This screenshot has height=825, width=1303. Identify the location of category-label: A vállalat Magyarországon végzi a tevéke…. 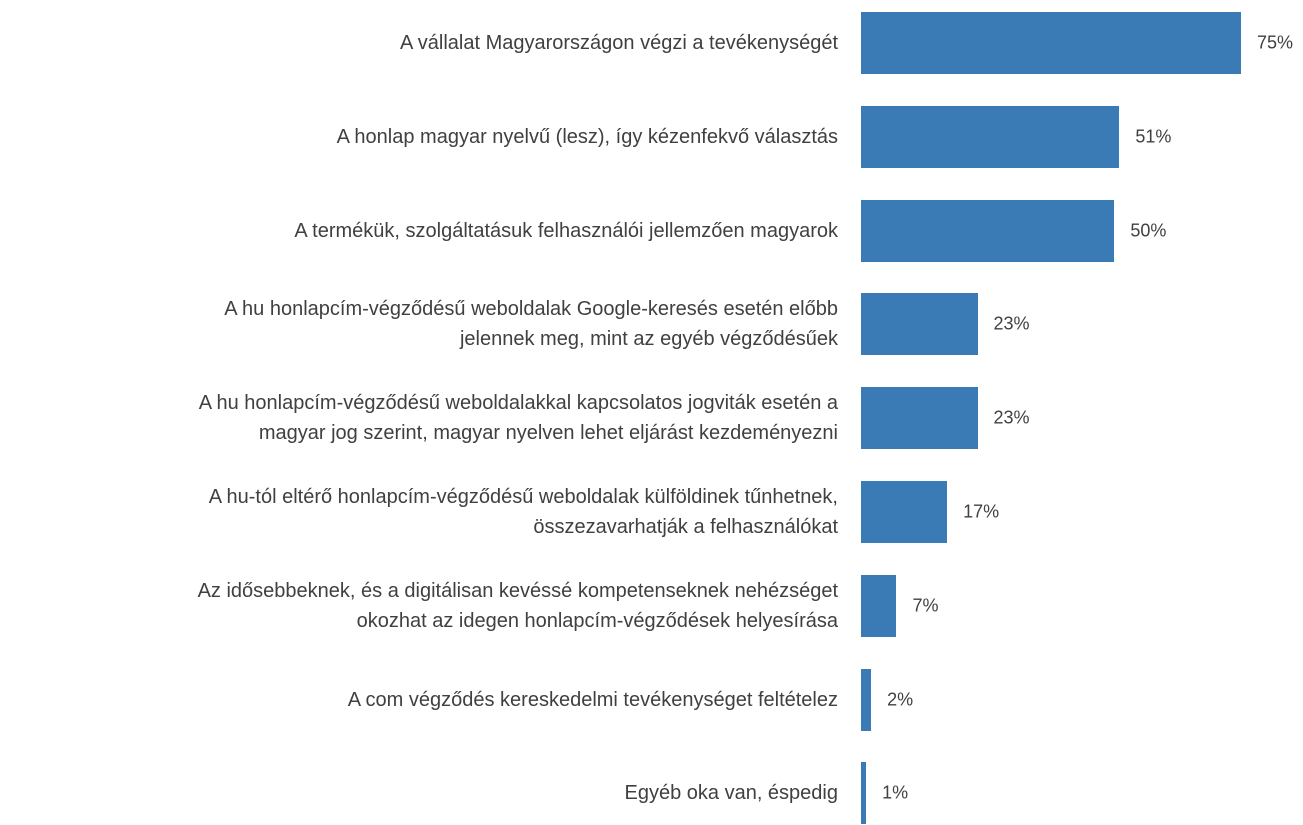
(618, 43).